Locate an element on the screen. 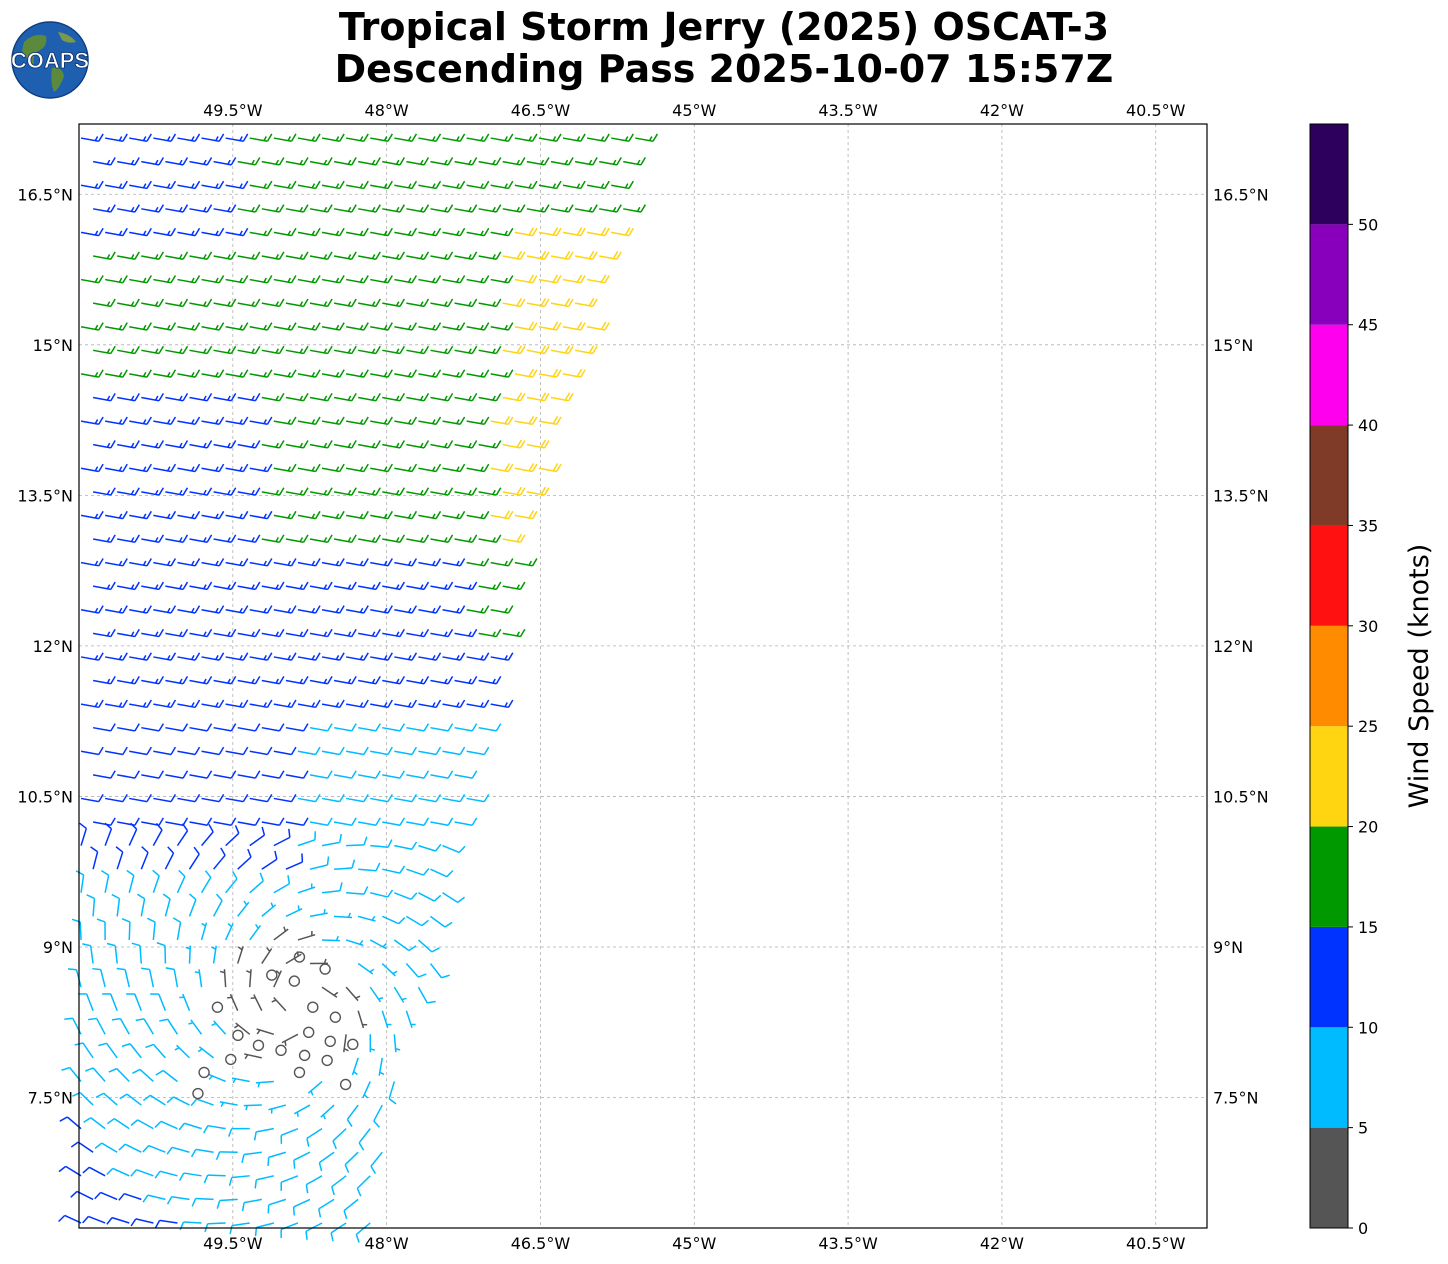 The image size is (1448, 1264). lon-tick-label-top: 40.5°W is located at coordinates (1156, 110).